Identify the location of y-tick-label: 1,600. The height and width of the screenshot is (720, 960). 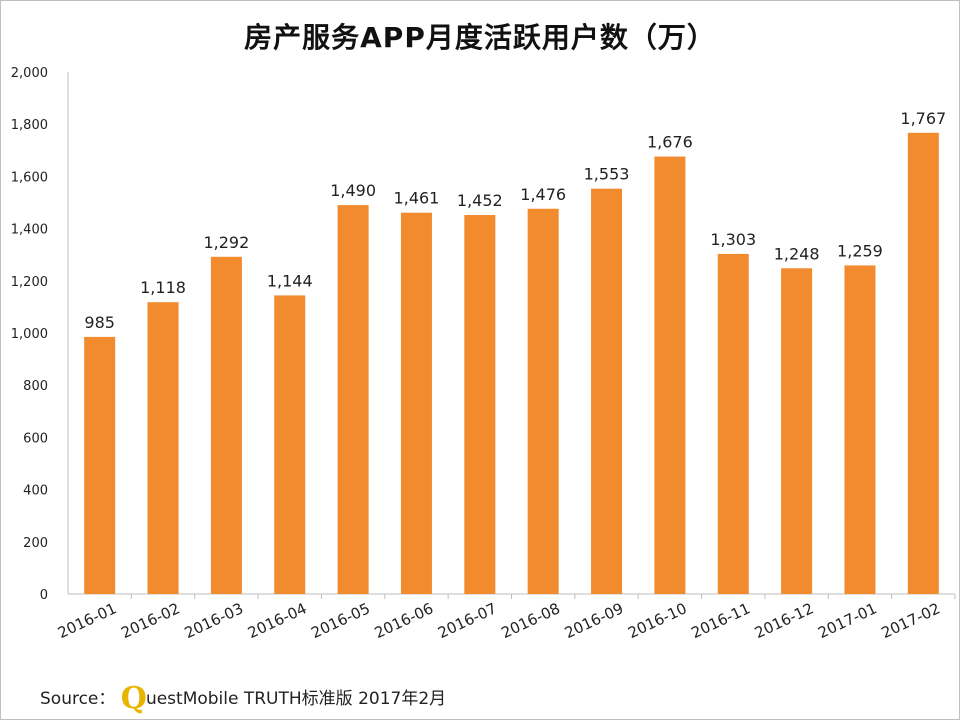
(29, 177).